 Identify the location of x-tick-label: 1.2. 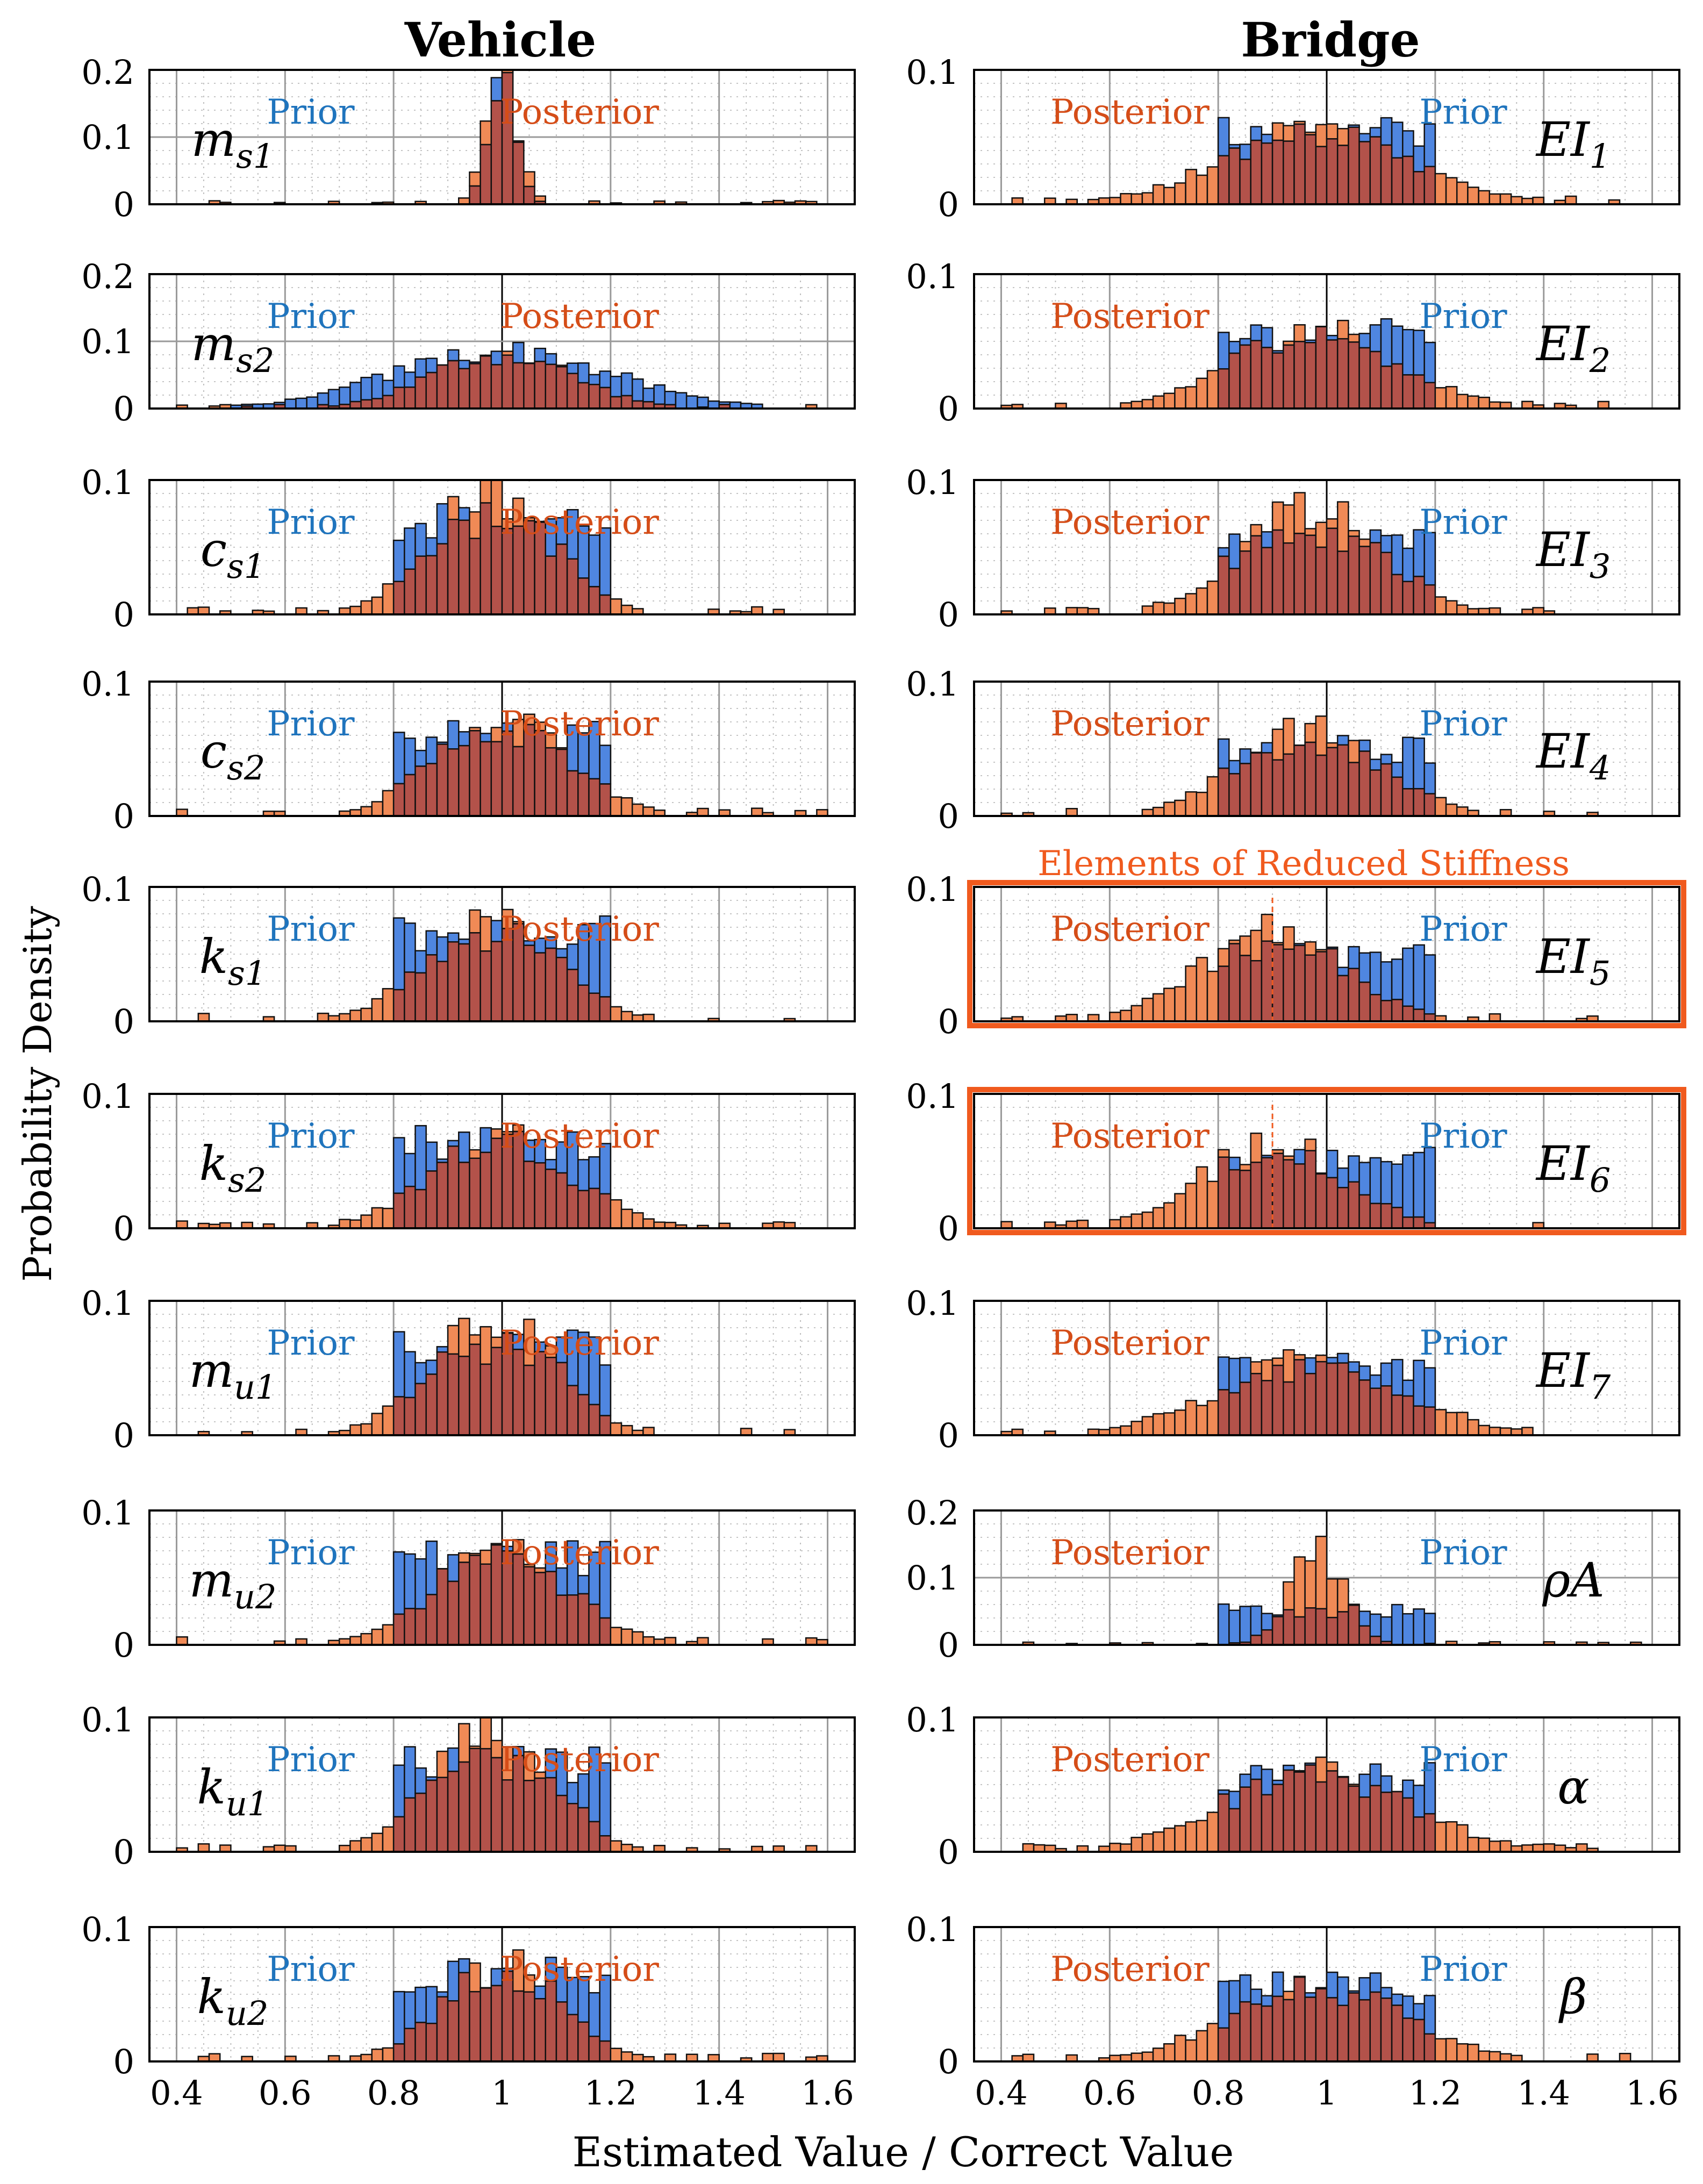
(1435, 2093).